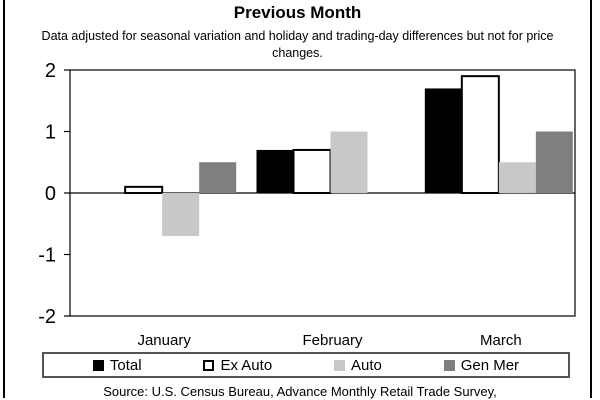 This screenshot has height=400, width=600. Describe the element at coordinates (449, 365) in the screenshot. I see `legend-swatch-gen-mer` at that location.